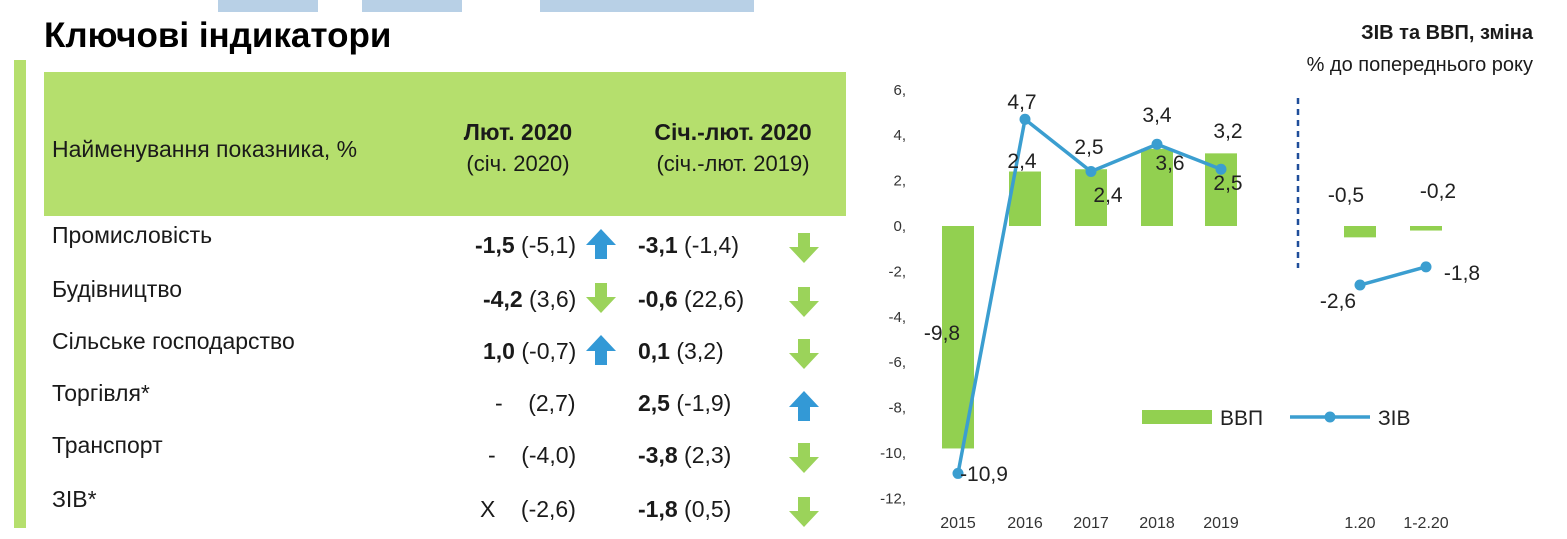 This screenshot has height=539, width=1567. What do you see at coordinates (1359, 523) in the screenshot?
I see `x-tick-label: 1.20` at bounding box center [1359, 523].